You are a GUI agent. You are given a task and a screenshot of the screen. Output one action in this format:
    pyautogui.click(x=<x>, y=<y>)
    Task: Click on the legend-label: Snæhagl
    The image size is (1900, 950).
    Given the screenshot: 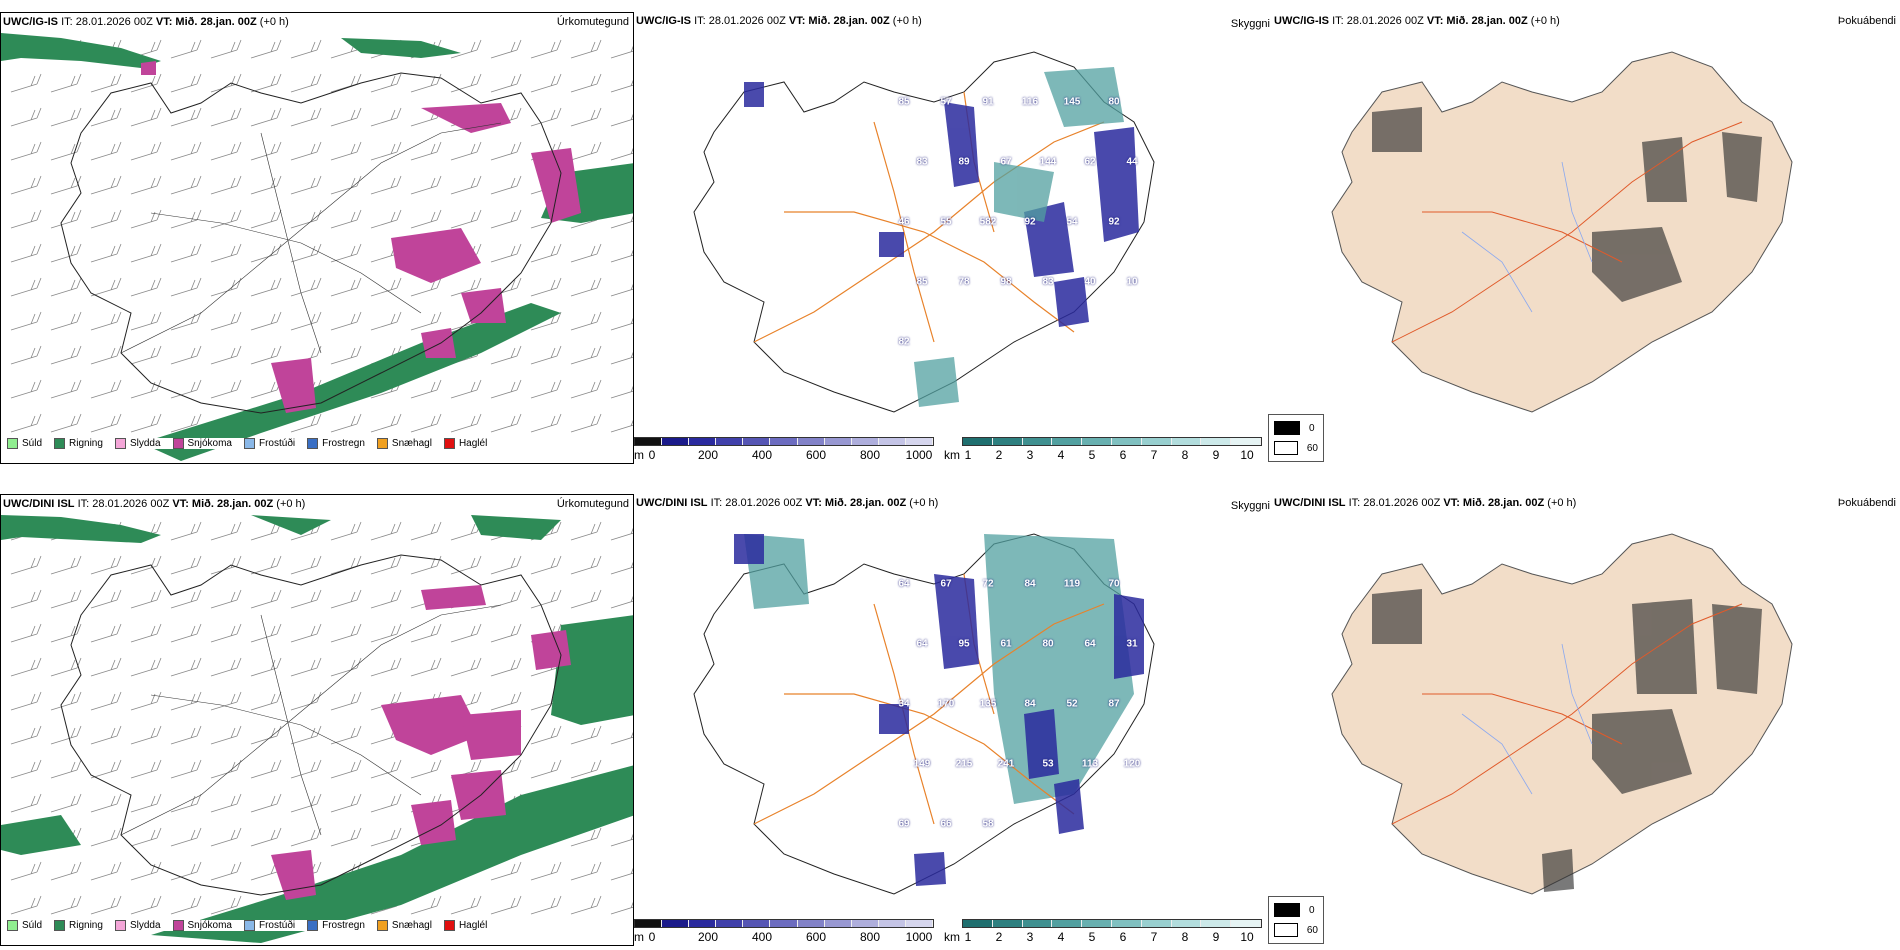 What is the action you would take?
    pyautogui.click(x=411, y=925)
    